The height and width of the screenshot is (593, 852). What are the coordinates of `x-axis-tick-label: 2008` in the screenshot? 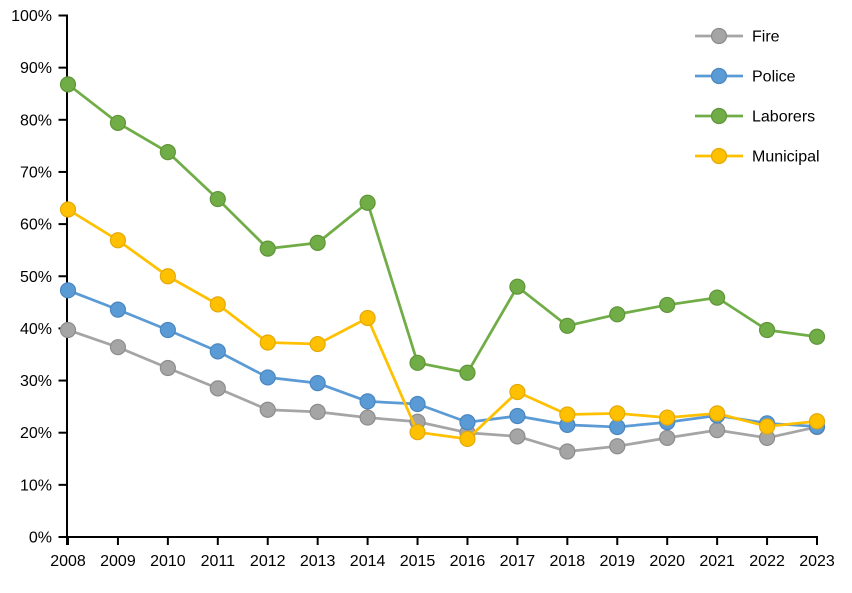 It's located at (68, 561).